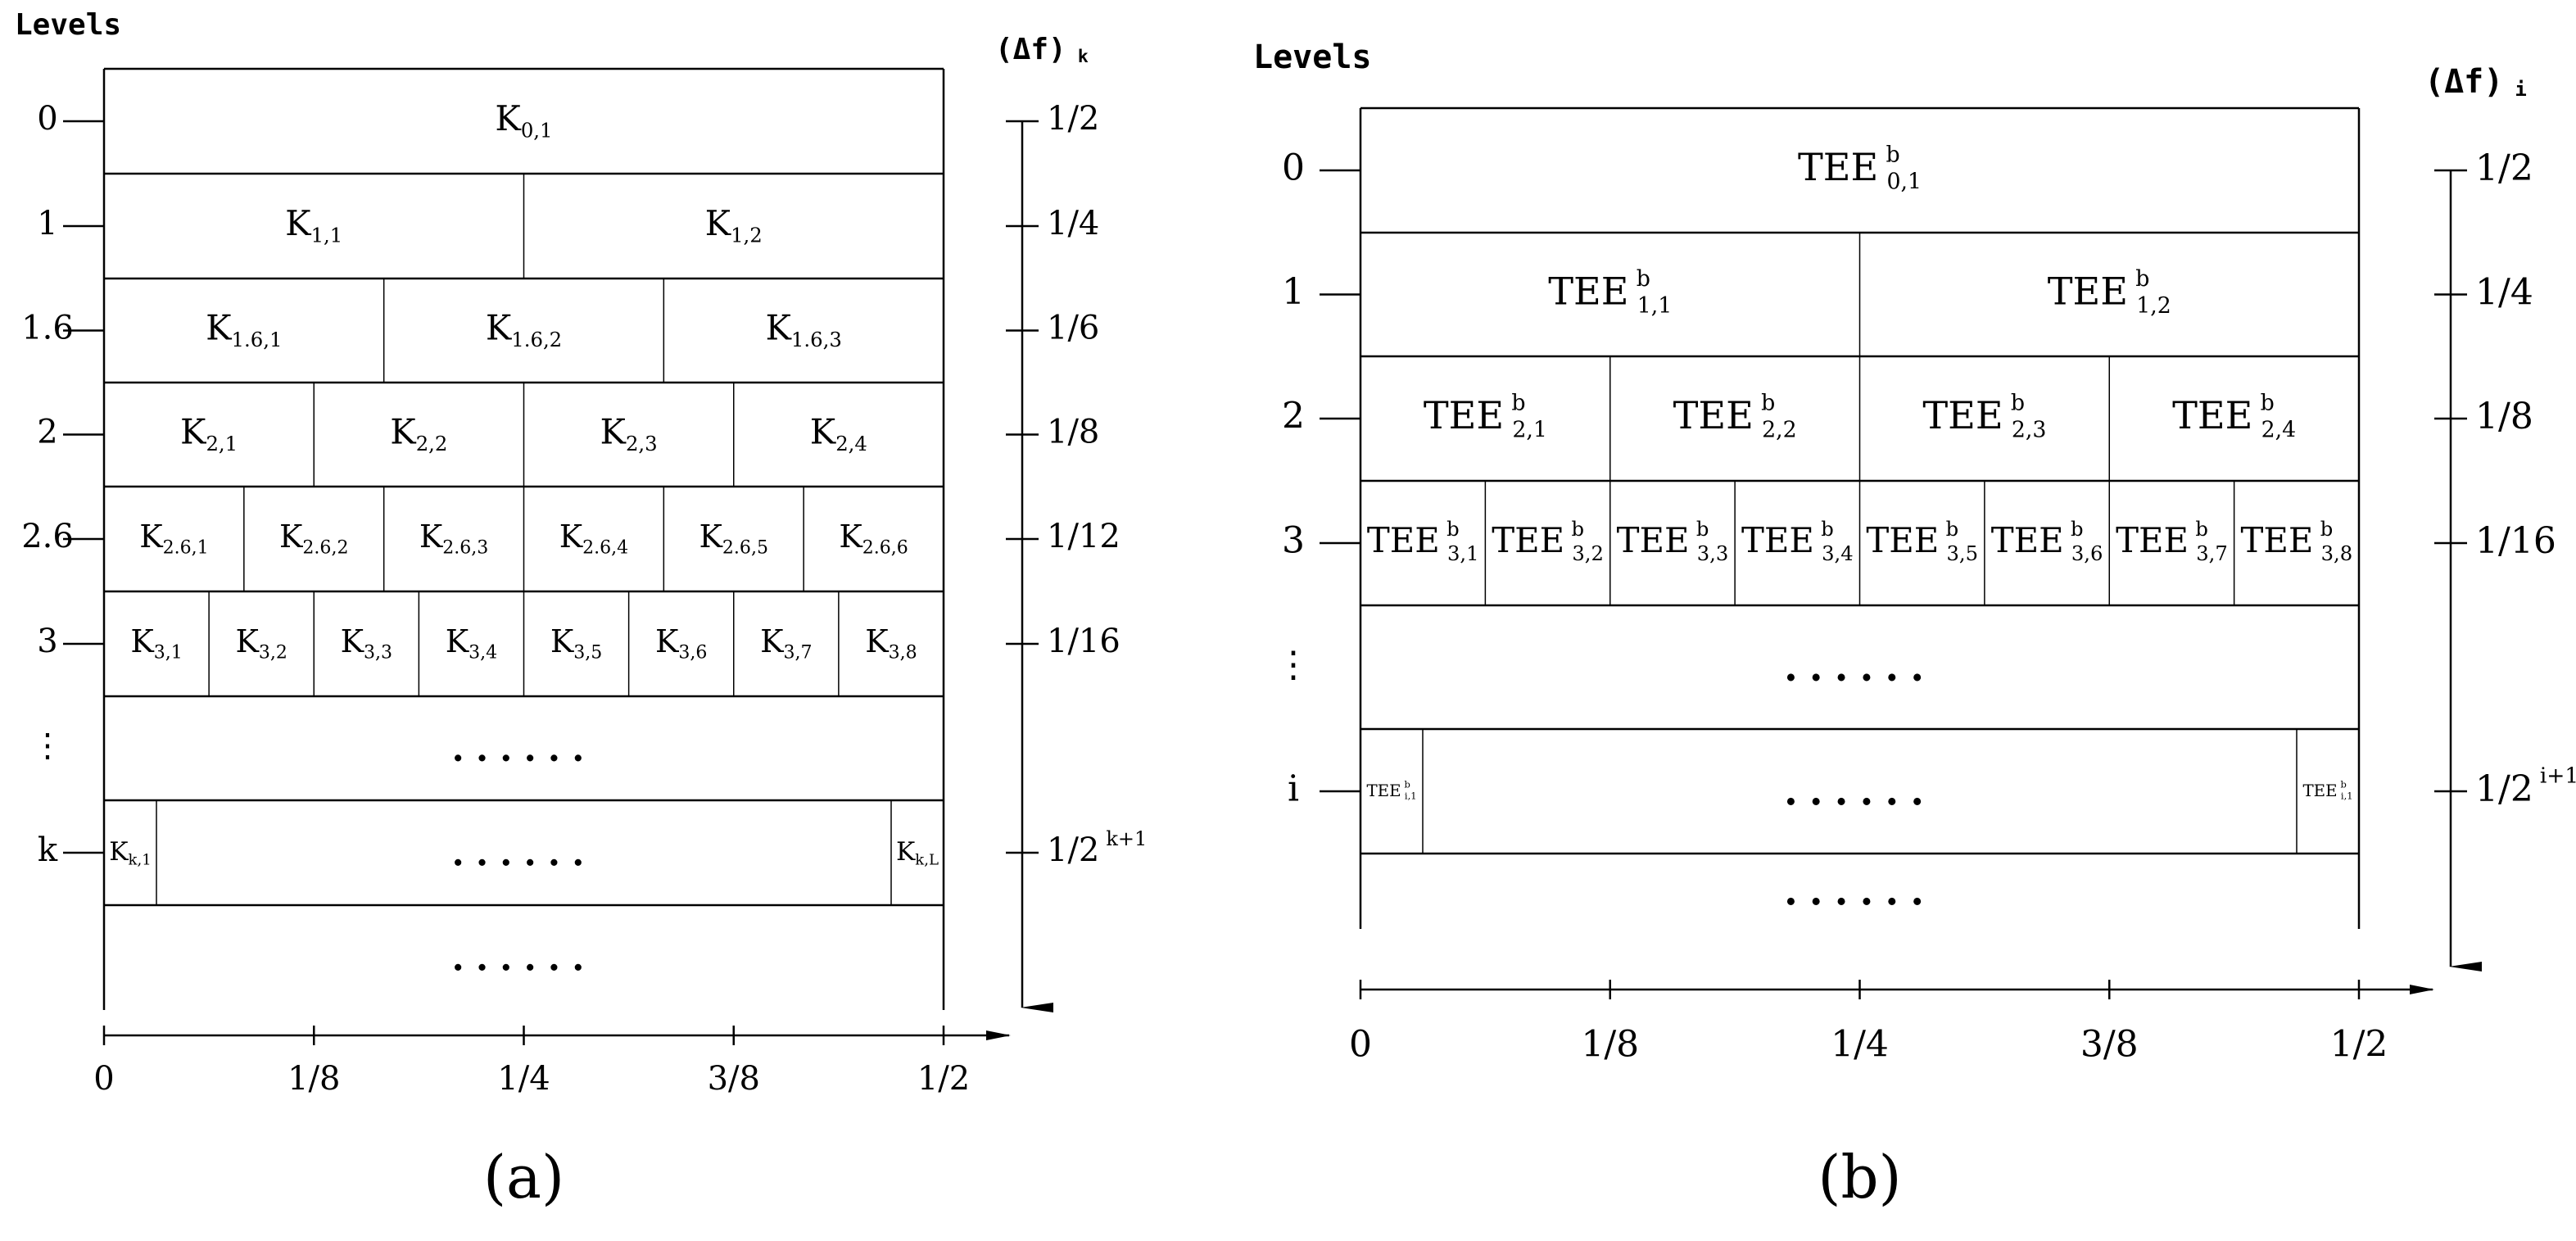 This screenshot has height=1241, width=2576. Describe the element at coordinates (1083, 536) in the screenshot. I see `df-value-main: 1/12` at that location.